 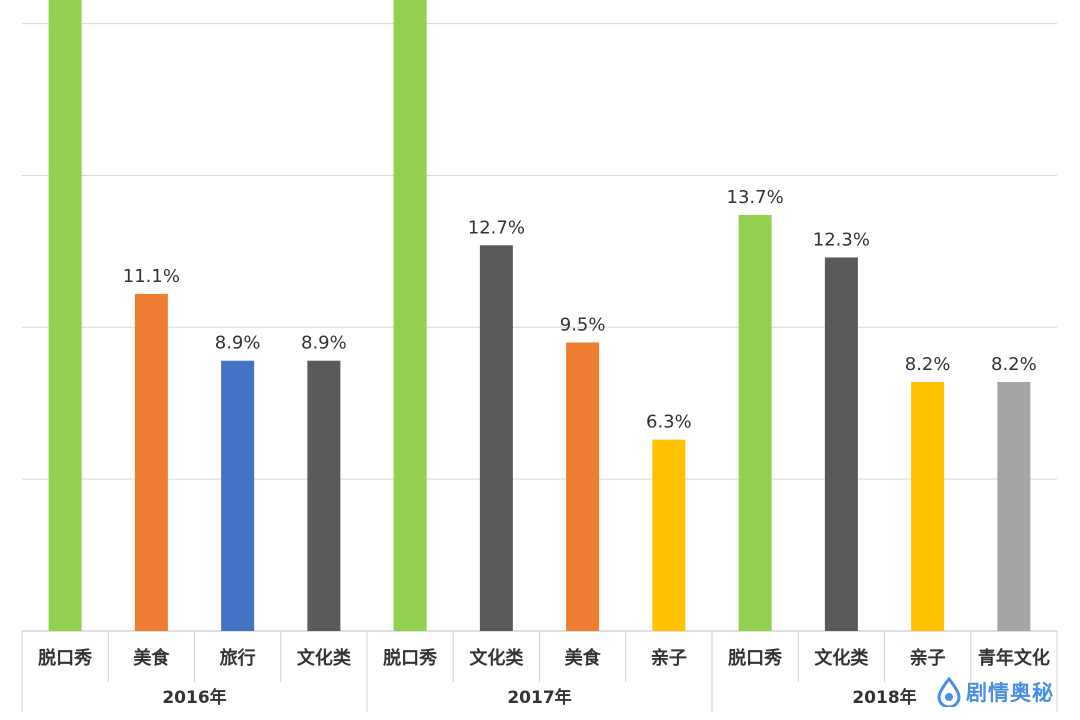 What do you see at coordinates (539, 697) in the screenshot?
I see `group-tick-label: 2017年` at bounding box center [539, 697].